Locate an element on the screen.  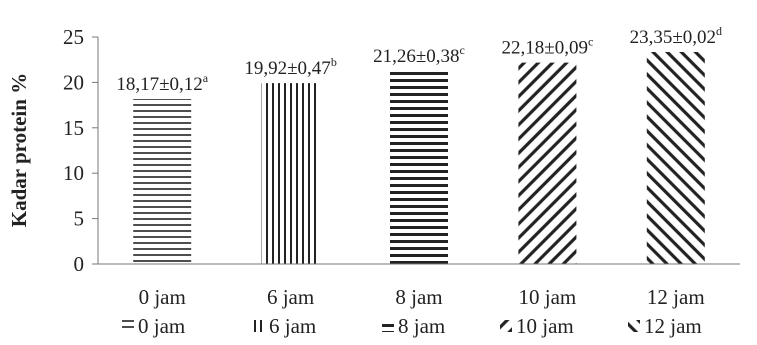
y-tick-label: 0 is located at coordinates (79, 264).